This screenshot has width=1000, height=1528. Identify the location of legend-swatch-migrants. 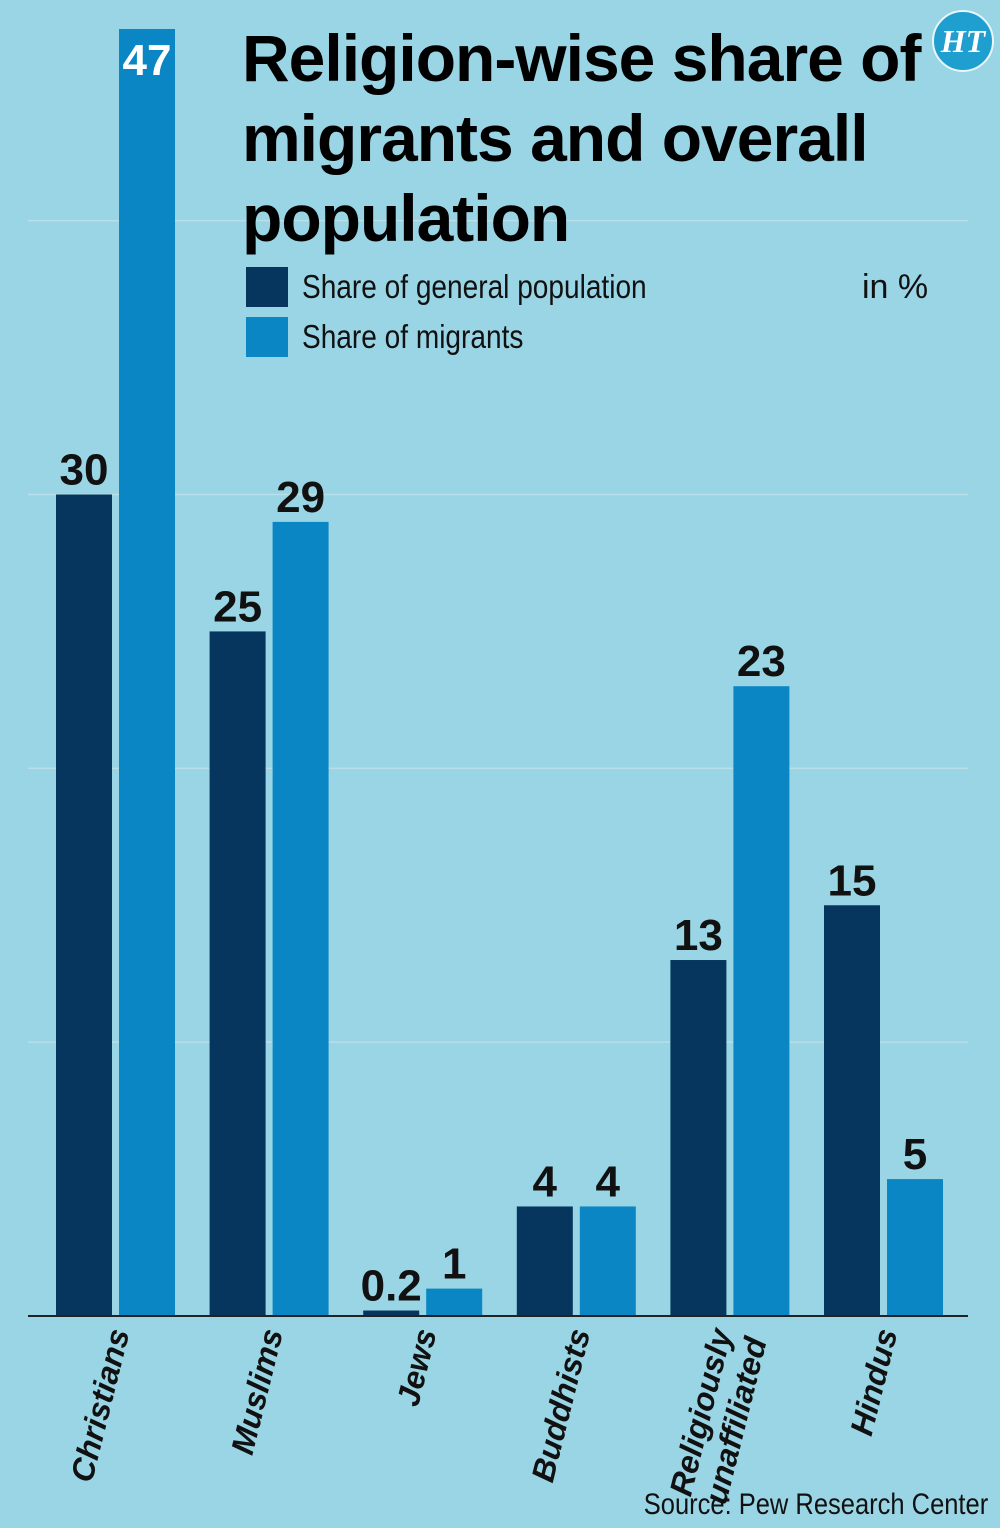
(267, 337).